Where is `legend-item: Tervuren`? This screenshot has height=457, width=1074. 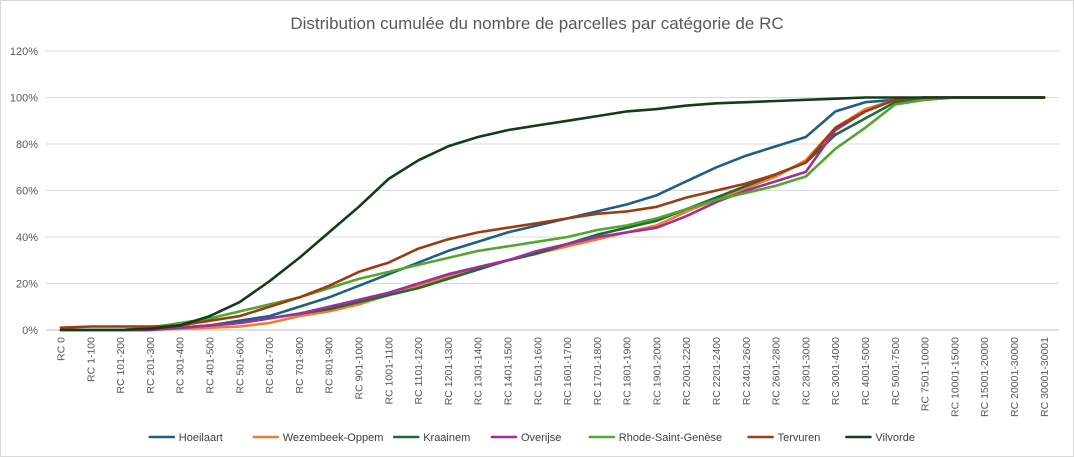 legend-item: Tervuren is located at coordinates (784, 438).